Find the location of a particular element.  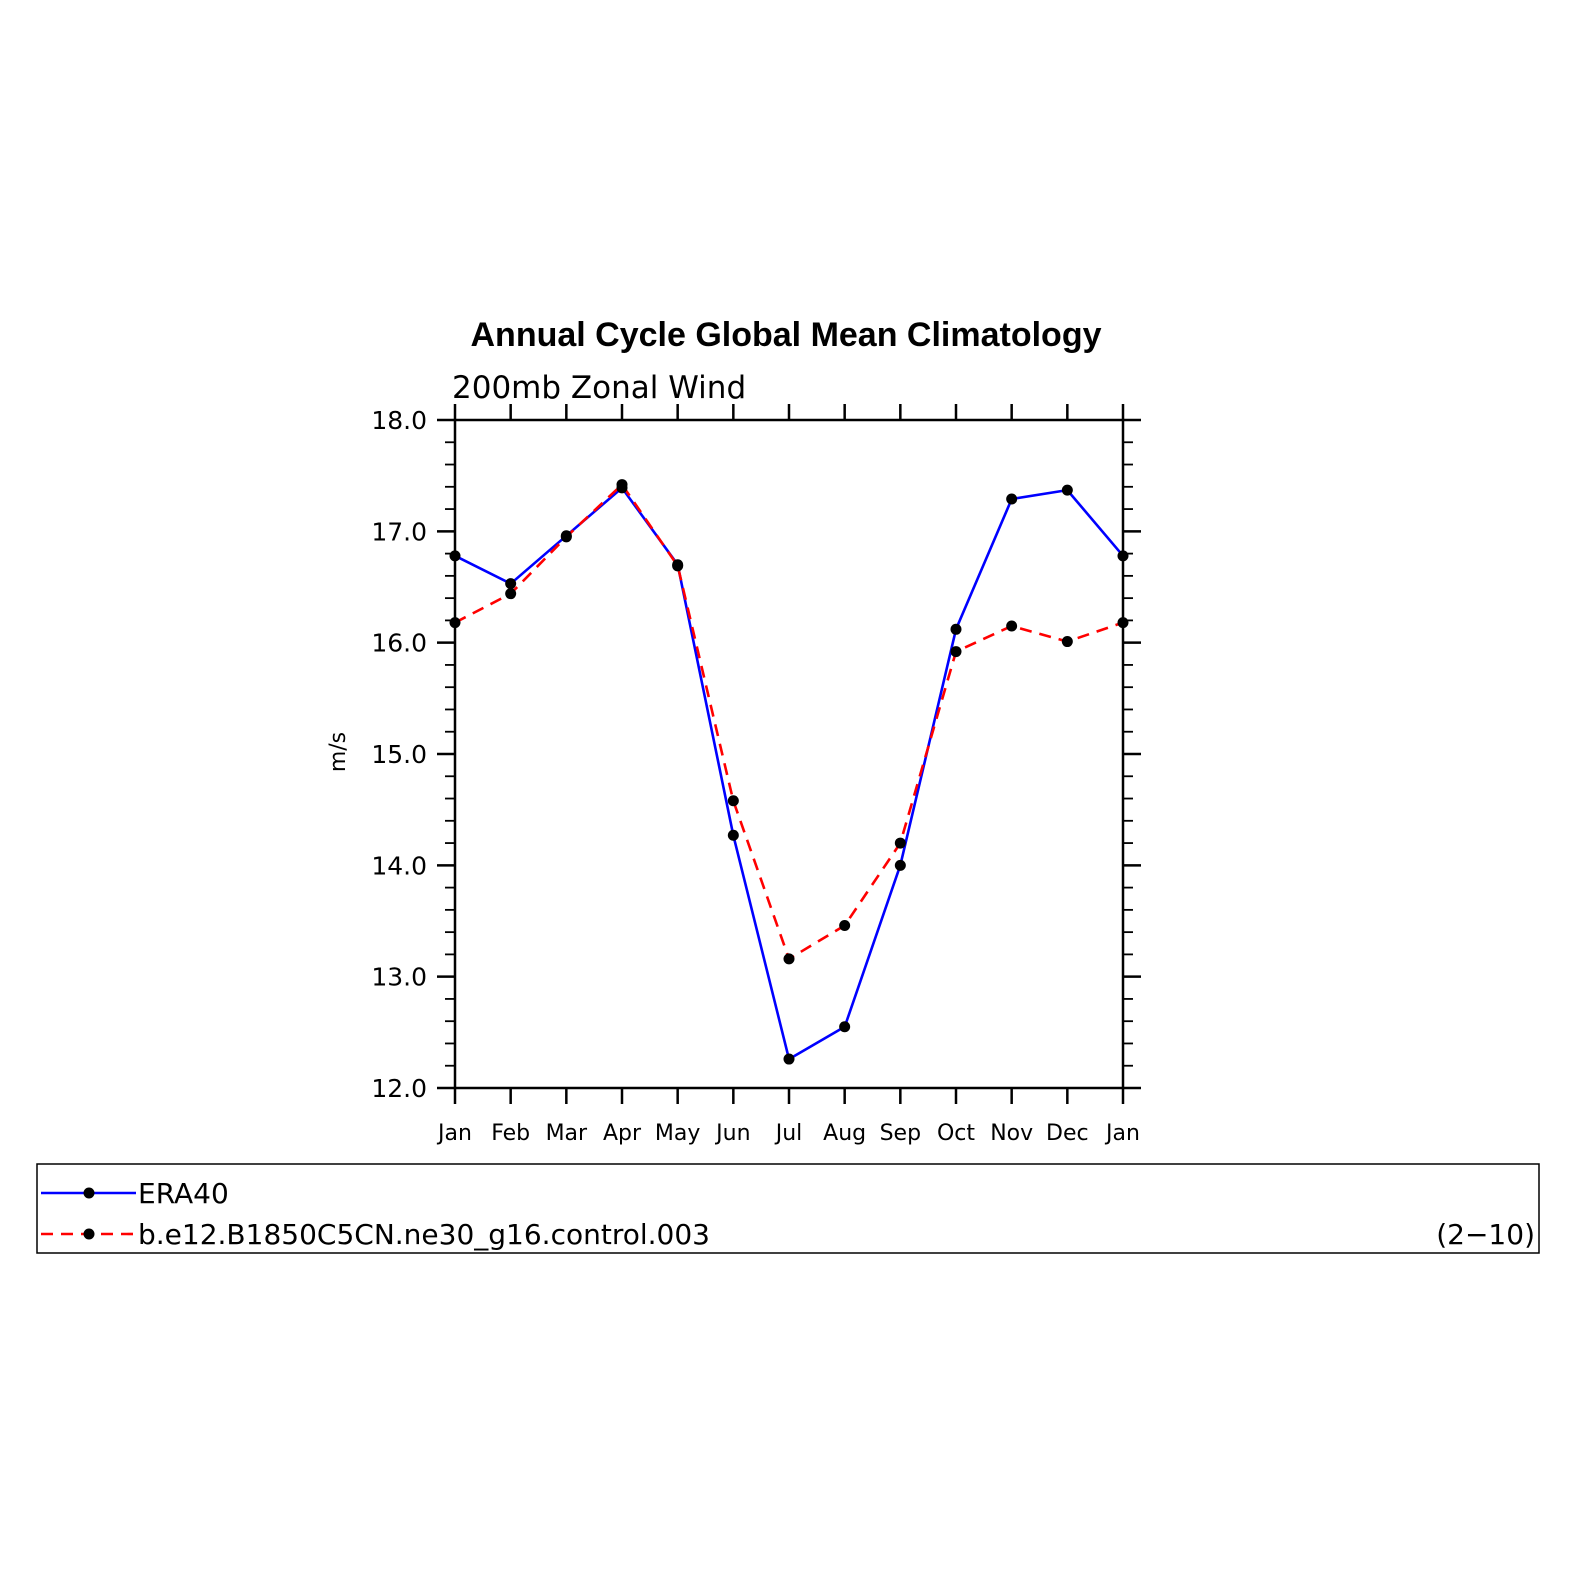

y-tick-label: 18.0 is located at coordinates (399, 420).